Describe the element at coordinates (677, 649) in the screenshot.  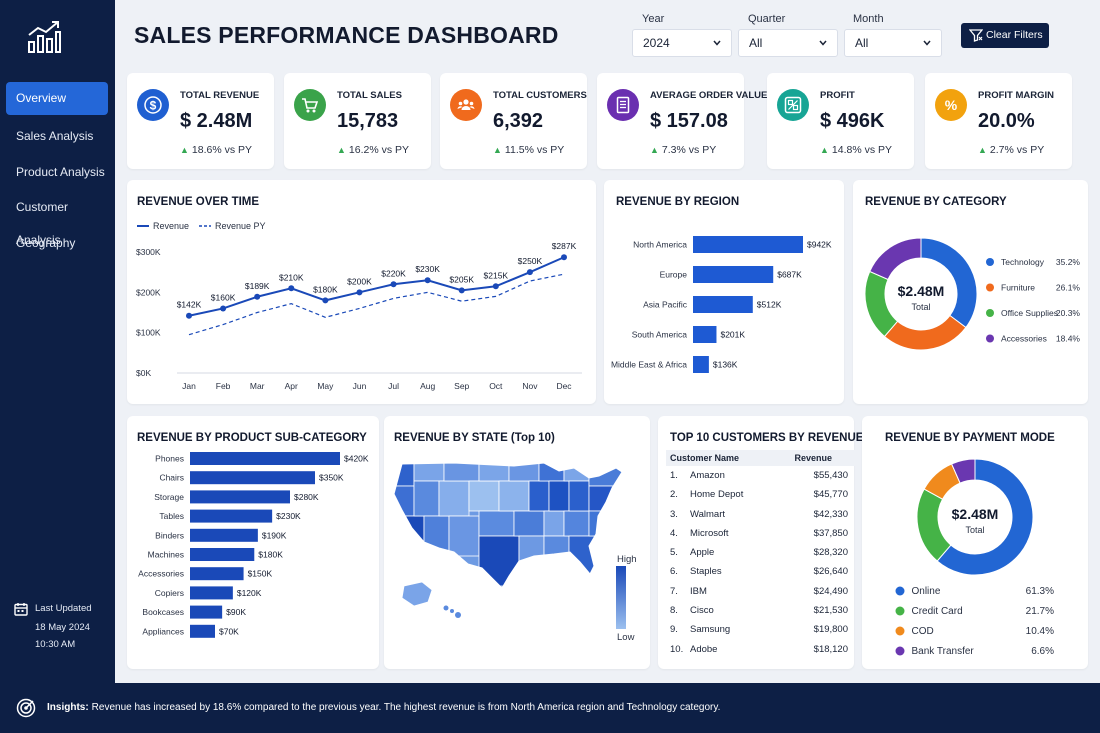
I see `rank-cell: 10.` at that location.